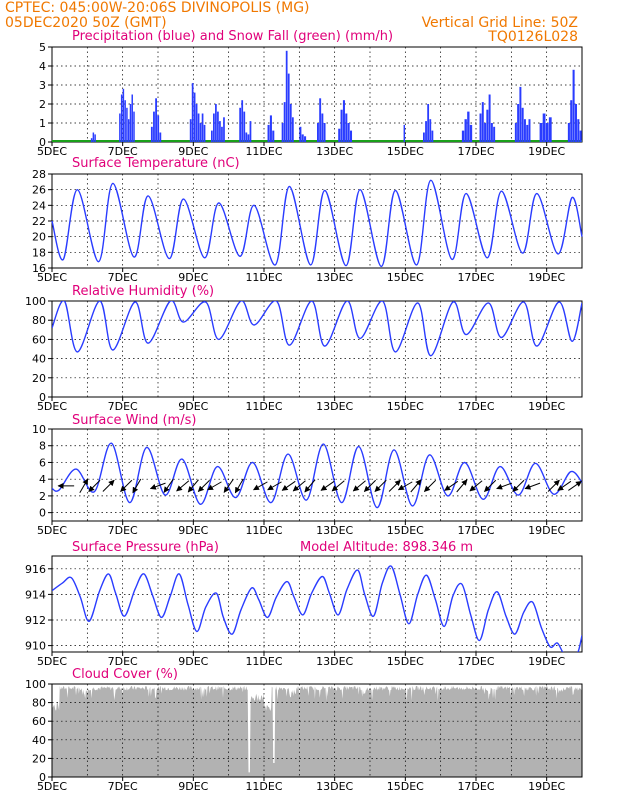  Describe the element at coordinates (42, 85) in the screenshot. I see `y-tick-label: 3` at that location.